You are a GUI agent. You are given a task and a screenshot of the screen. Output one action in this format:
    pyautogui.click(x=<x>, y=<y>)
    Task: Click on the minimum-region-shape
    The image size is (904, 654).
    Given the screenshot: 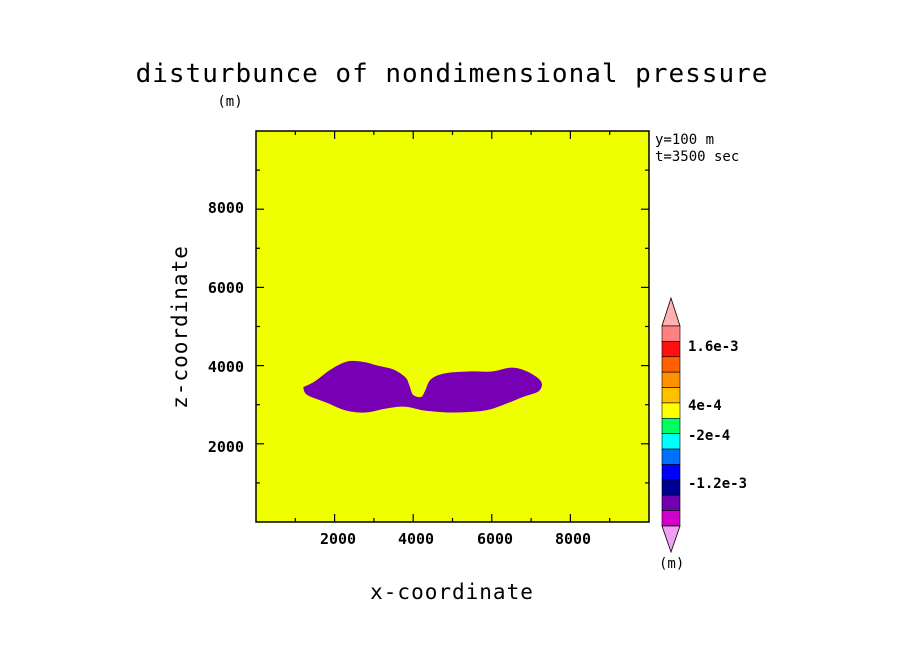 What is the action you would take?
    pyautogui.click(x=422, y=386)
    